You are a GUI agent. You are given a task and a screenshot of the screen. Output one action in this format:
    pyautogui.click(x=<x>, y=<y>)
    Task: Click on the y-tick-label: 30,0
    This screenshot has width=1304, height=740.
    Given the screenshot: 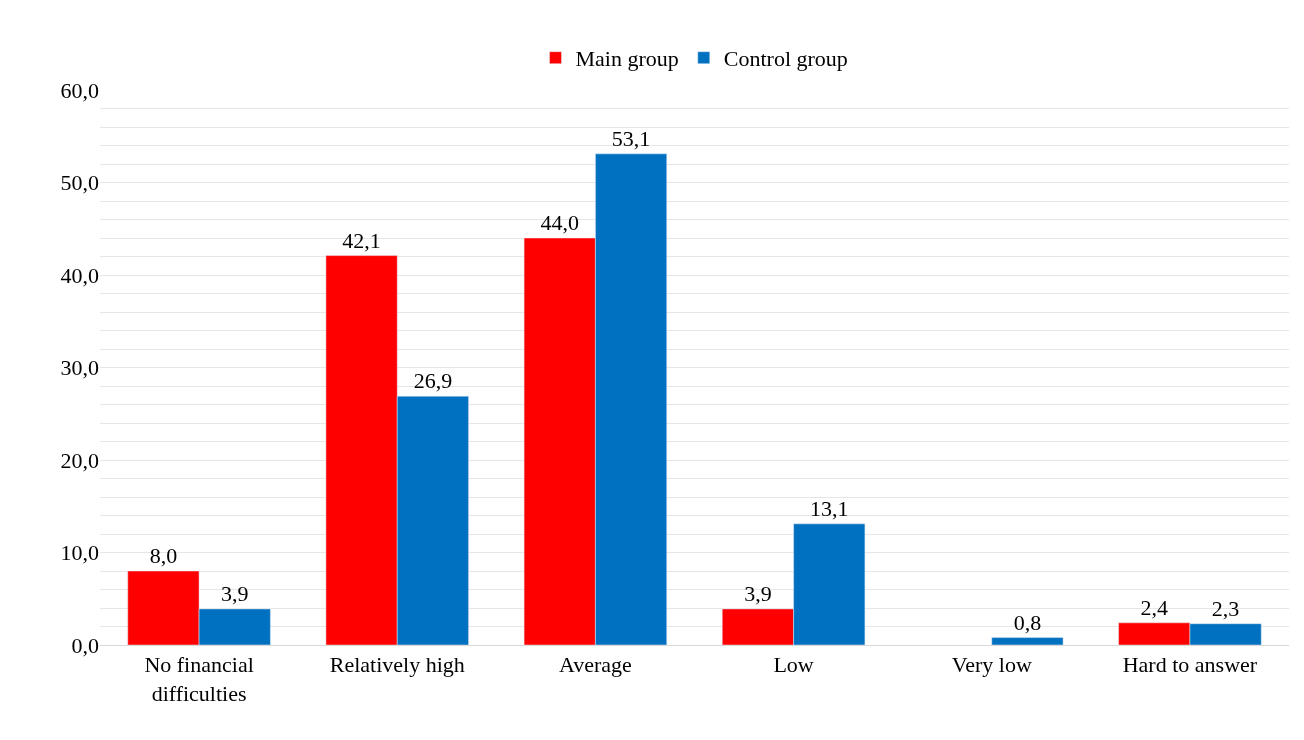 What is the action you would take?
    pyautogui.click(x=79, y=368)
    